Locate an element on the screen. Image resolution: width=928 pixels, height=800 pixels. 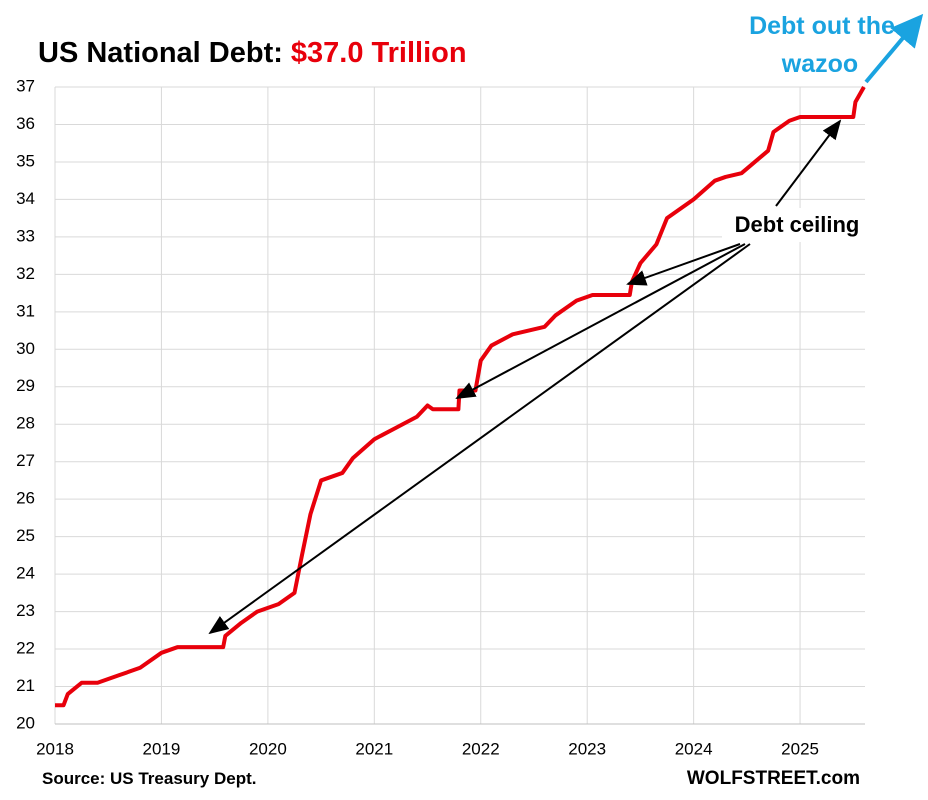
y-tick-label: 32 is located at coordinates (25, 273).